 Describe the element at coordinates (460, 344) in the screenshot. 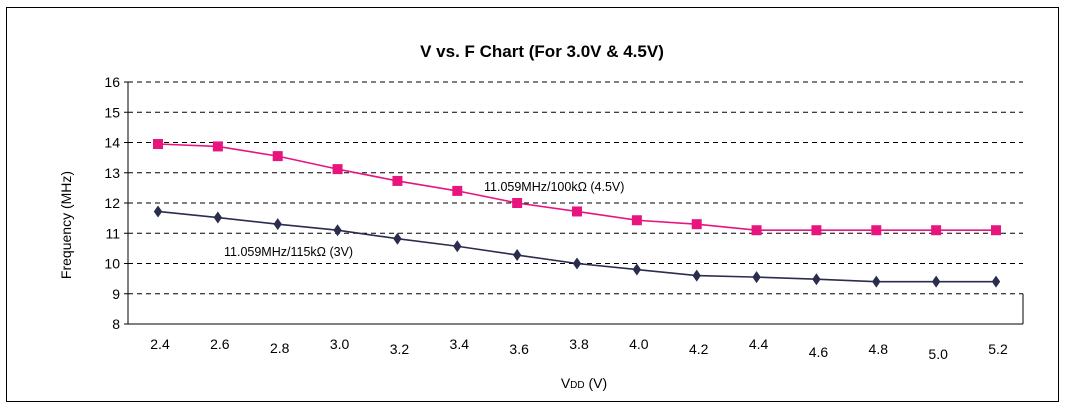

I see `x-tick-label: 3.4` at that location.